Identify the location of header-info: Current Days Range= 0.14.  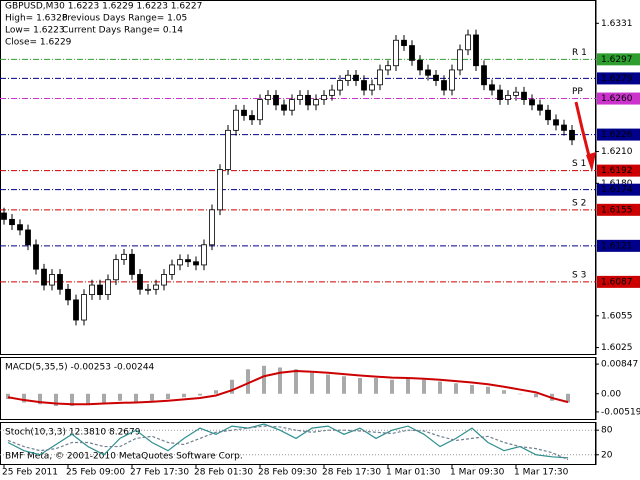
(122, 31).